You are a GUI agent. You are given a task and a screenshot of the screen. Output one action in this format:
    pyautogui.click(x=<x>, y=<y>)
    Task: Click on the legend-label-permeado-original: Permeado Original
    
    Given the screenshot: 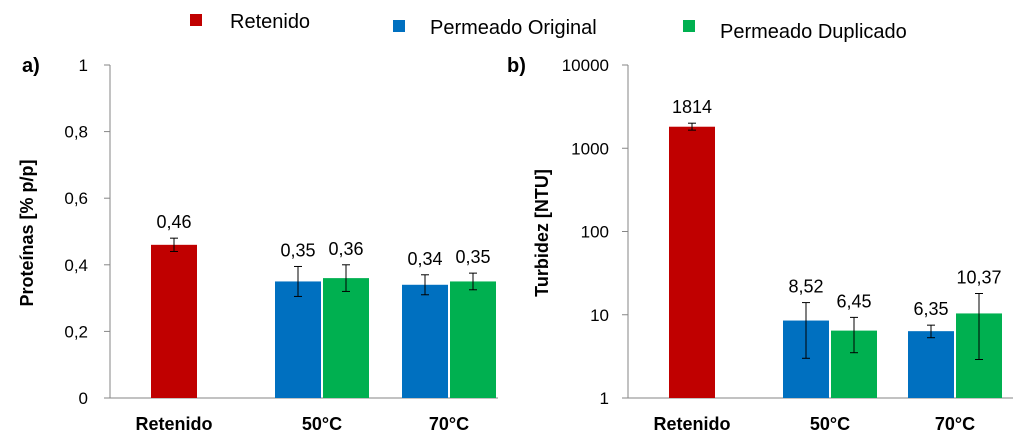 What is the action you would take?
    pyautogui.click(x=513, y=28)
    